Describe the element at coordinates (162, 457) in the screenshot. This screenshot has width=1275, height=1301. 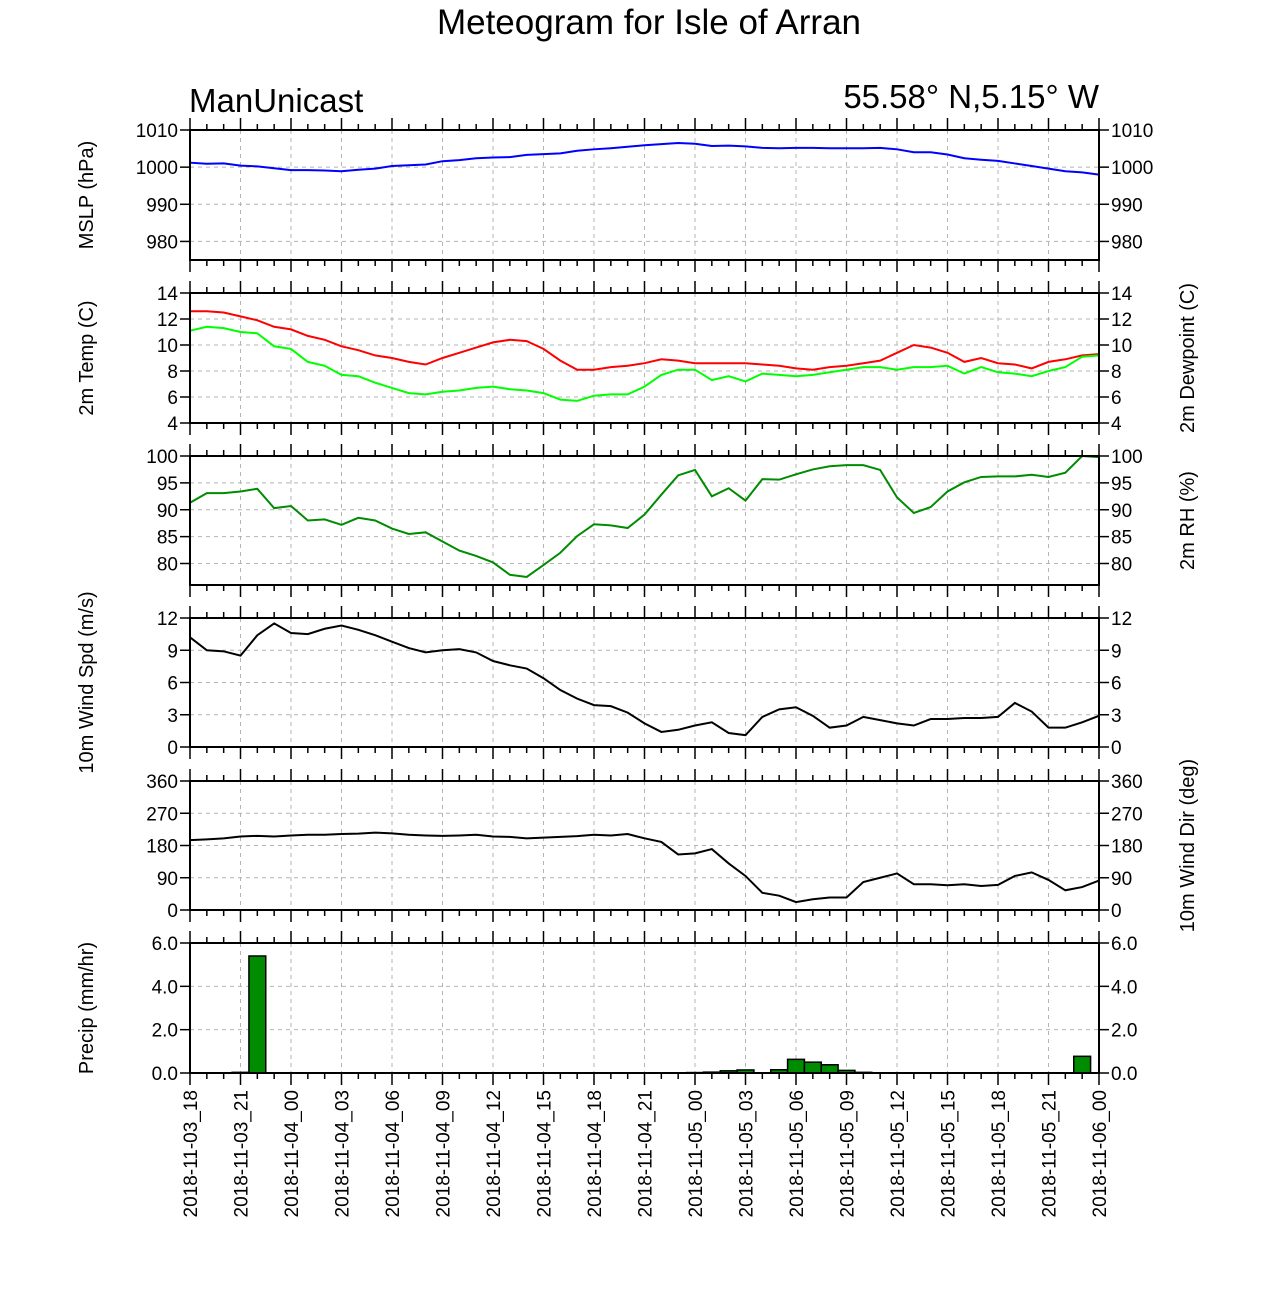
I see `y-tick-label-left: 100` at that location.